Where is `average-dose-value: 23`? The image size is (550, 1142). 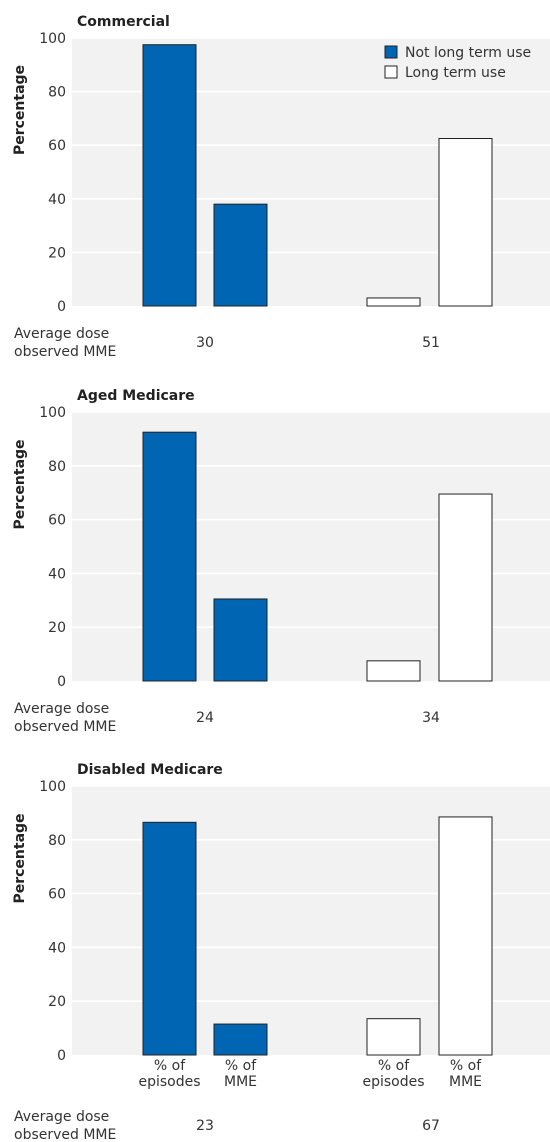
average-dose-value: 23 is located at coordinates (205, 1126).